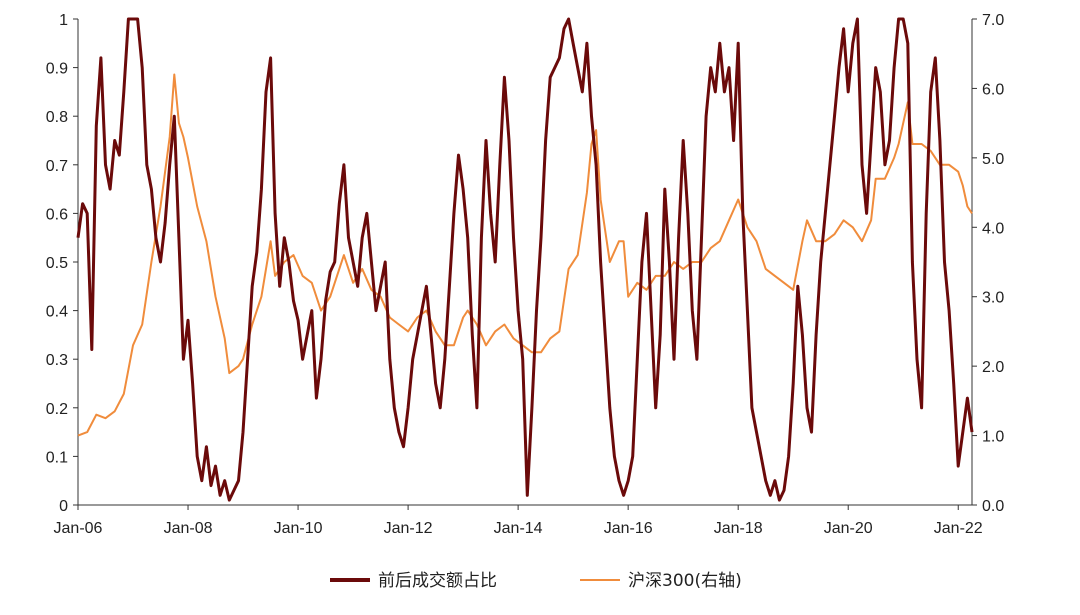 This screenshot has width=1080, height=615. Describe the element at coordinates (57, 360) in the screenshot. I see `left-tick-label: 0.3` at that location.